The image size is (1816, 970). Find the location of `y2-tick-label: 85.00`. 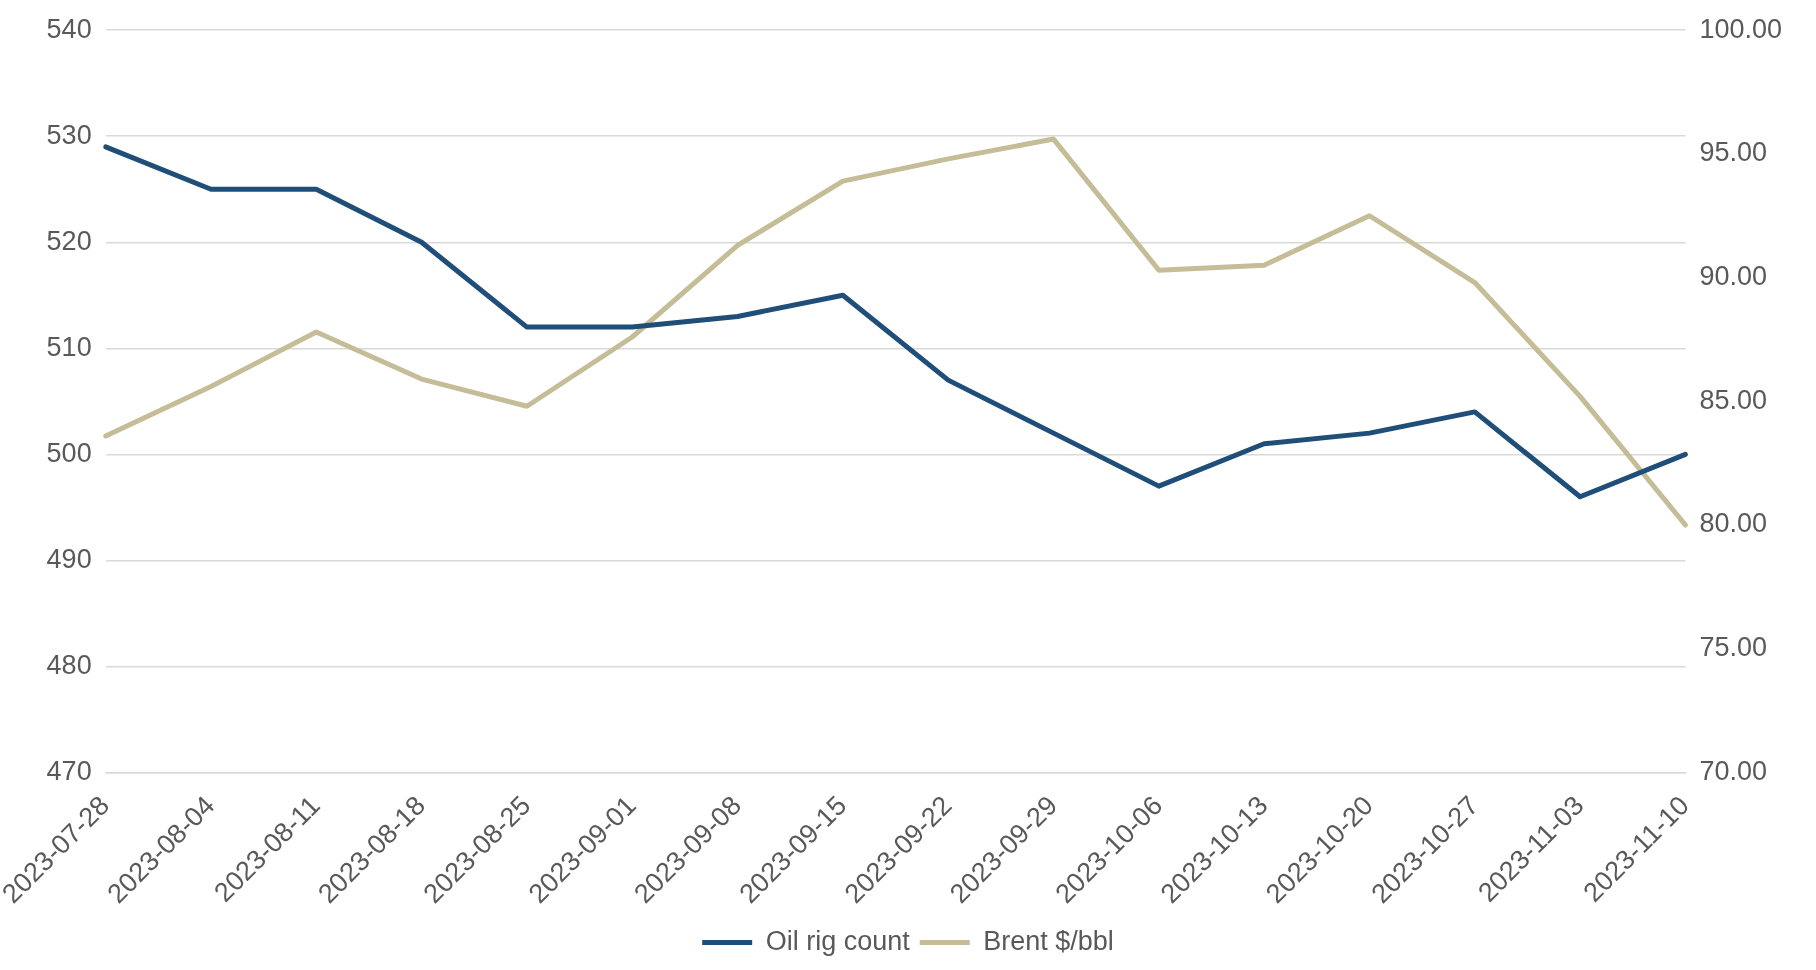

y2-tick-label: 85.00 is located at coordinates (1733, 399).